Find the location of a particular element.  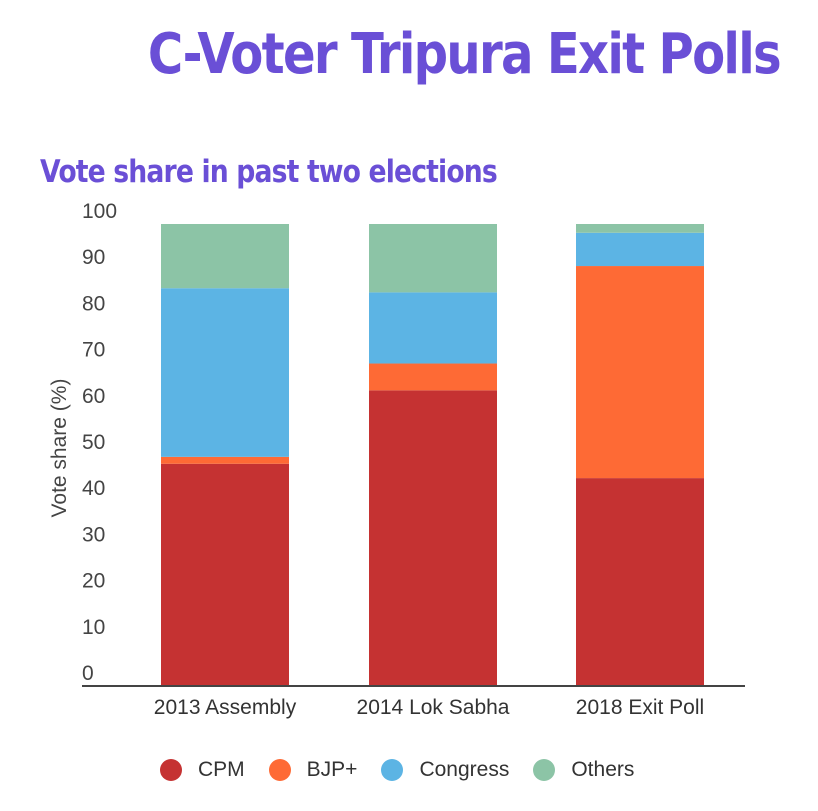

y-tick-label: 0 is located at coordinates (88, 673).